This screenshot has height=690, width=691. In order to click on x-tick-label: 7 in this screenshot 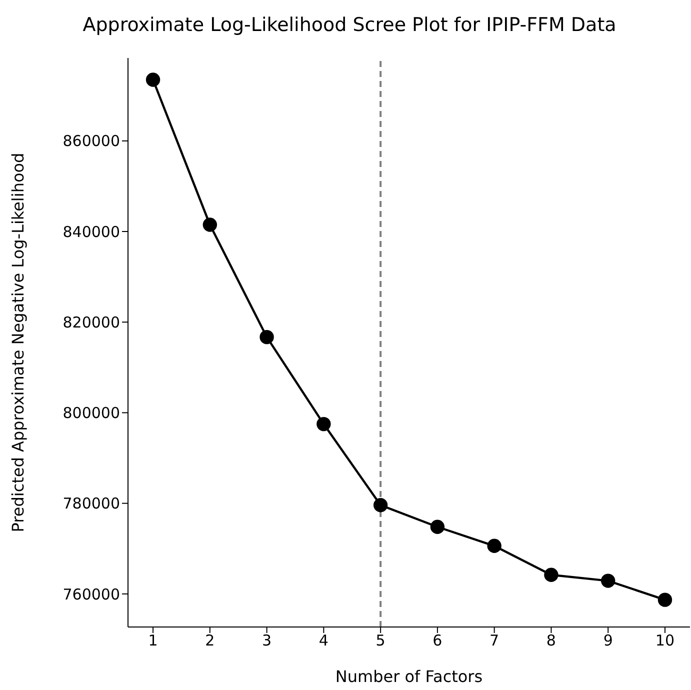, I will do `click(495, 641)`.